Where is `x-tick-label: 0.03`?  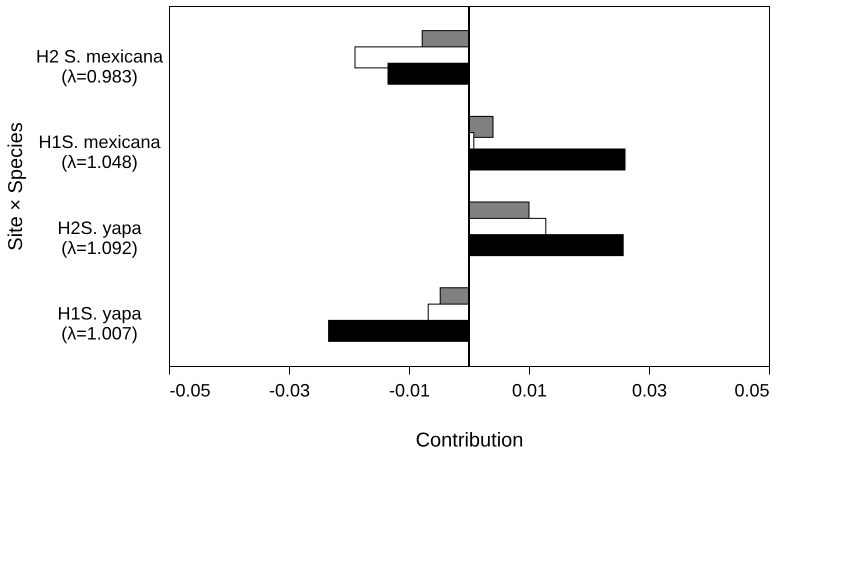
x-tick-label: 0.03 is located at coordinates (650, 390).